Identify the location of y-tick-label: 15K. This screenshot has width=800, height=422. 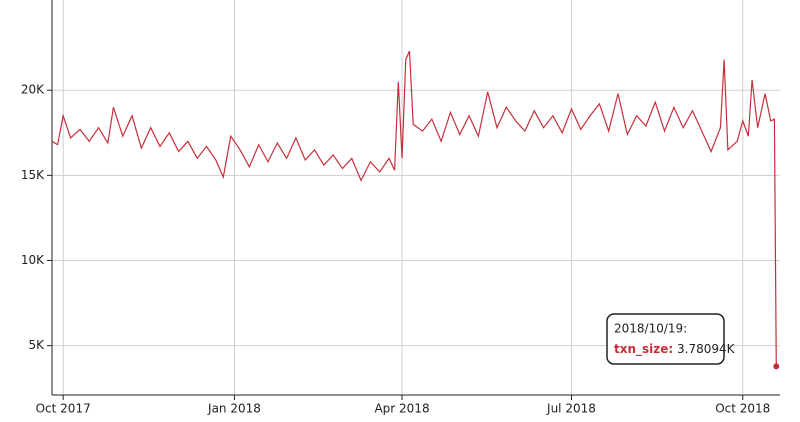
(33, 175).